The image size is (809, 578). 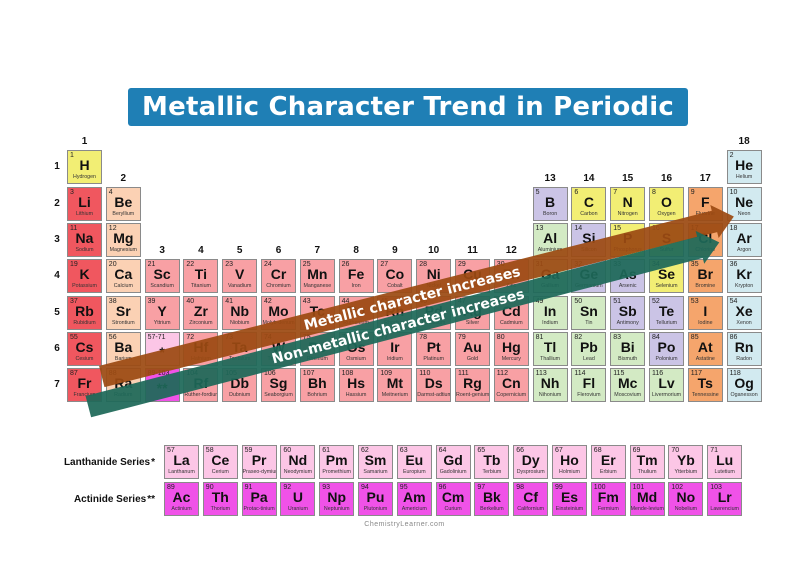 What do you see at coordinates (666, 286) in the screenshot?
I see `element-name: Selenium` at bounding box center [666, 286].